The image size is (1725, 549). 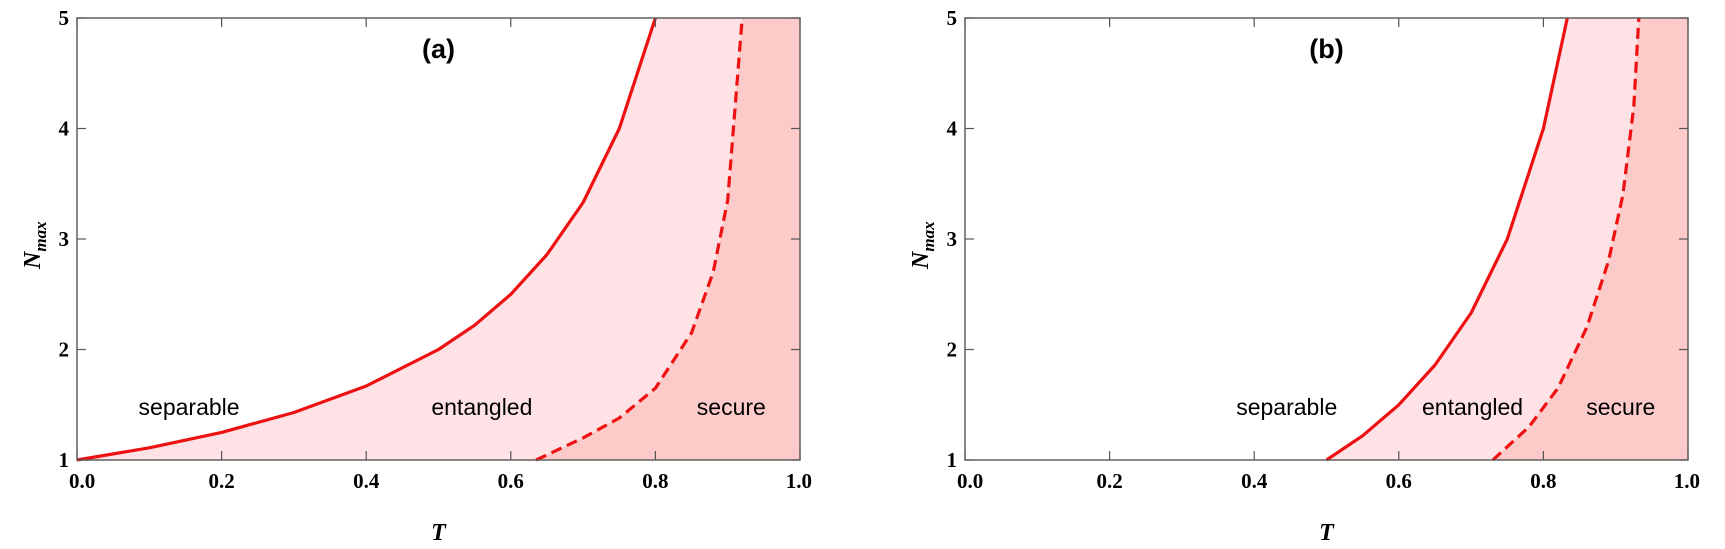 What do you see at coordinates (1326, 49) in the screenshot?
I see `panel-label: (b)` at bounding box center [1326, 49].